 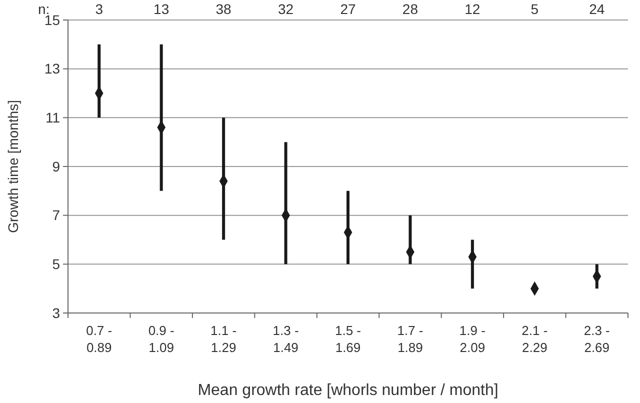 What do you see at coordinates (472, 339) in the screenshot?
I see `x-tick-label: 1.9 - 2.09` at bounding box center [472, 339].